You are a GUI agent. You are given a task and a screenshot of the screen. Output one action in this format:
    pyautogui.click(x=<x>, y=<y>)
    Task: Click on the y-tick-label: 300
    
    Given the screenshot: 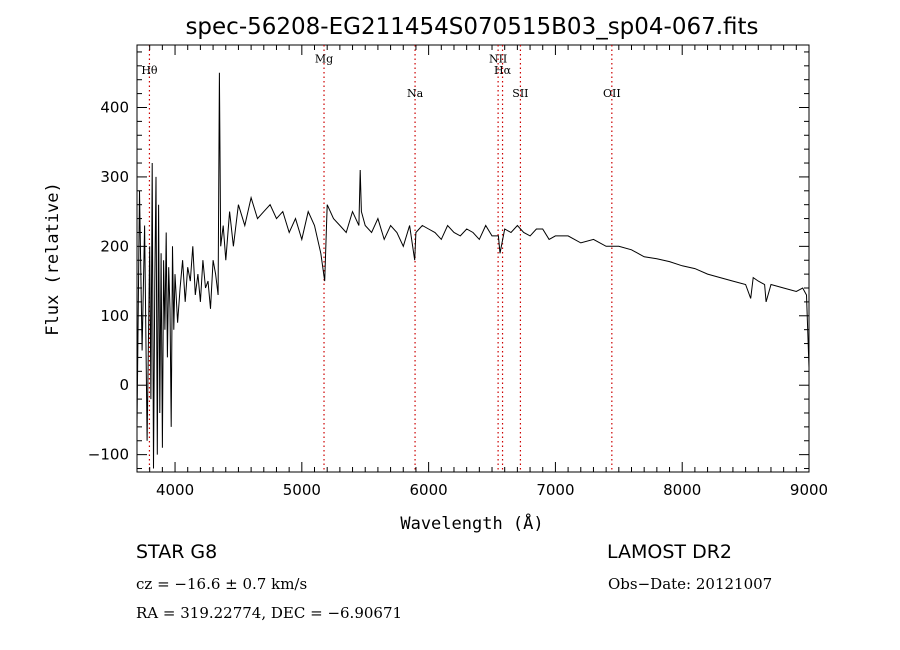 What is the action you would take?
    pyautogui.click(x=114, y=177)
    